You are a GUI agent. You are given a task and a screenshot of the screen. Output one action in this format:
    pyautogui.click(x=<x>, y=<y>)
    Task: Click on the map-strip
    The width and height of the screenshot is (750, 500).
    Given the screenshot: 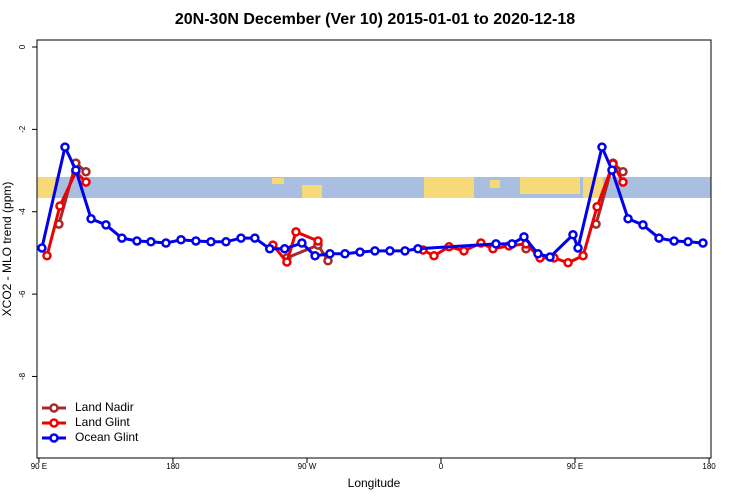 What is the action you would take?
    pyautogui.click(x=374, y=187)
    